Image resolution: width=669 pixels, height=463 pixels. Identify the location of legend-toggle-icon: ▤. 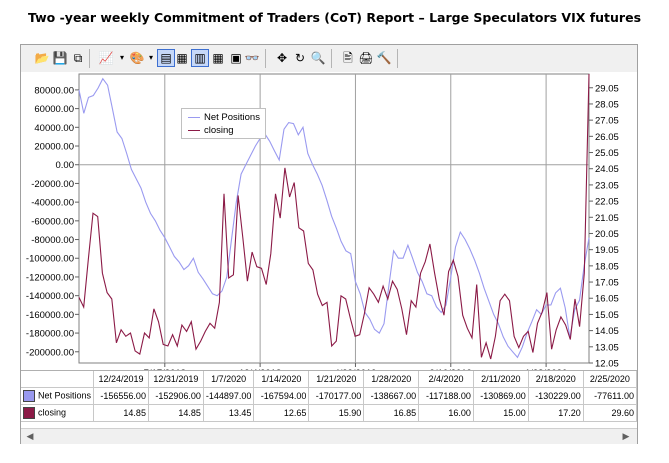
(166, 58).